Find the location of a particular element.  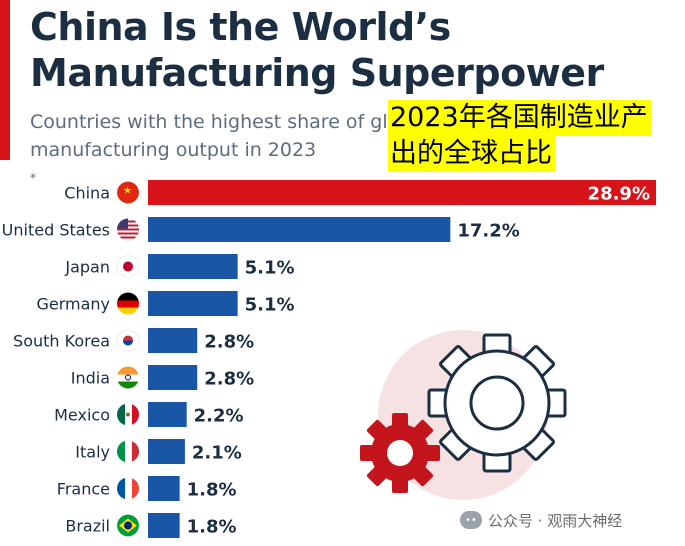

bar-germany is located at coordinates (193, 303).